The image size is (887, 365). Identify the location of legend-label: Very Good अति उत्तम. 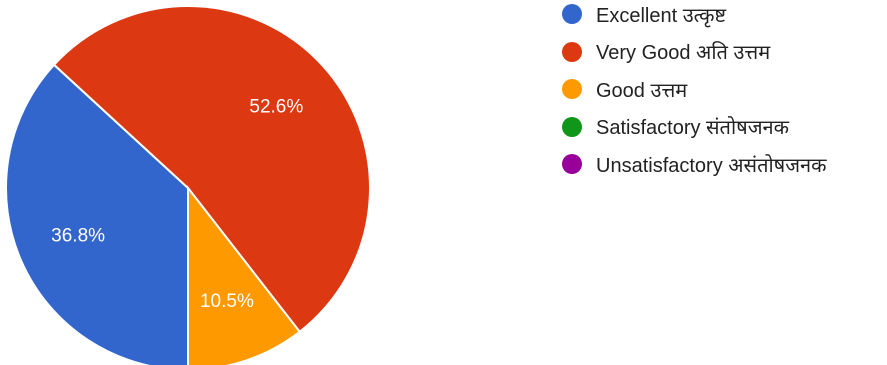
(683, 53).